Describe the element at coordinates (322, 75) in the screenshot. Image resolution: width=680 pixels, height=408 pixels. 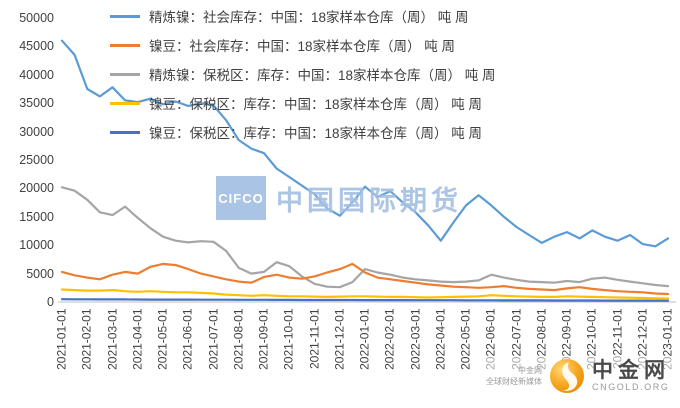
I see `legend-label: 精炼镍：保税区：库存：中国：18家样本仓库（周） 吨 周` at that location.